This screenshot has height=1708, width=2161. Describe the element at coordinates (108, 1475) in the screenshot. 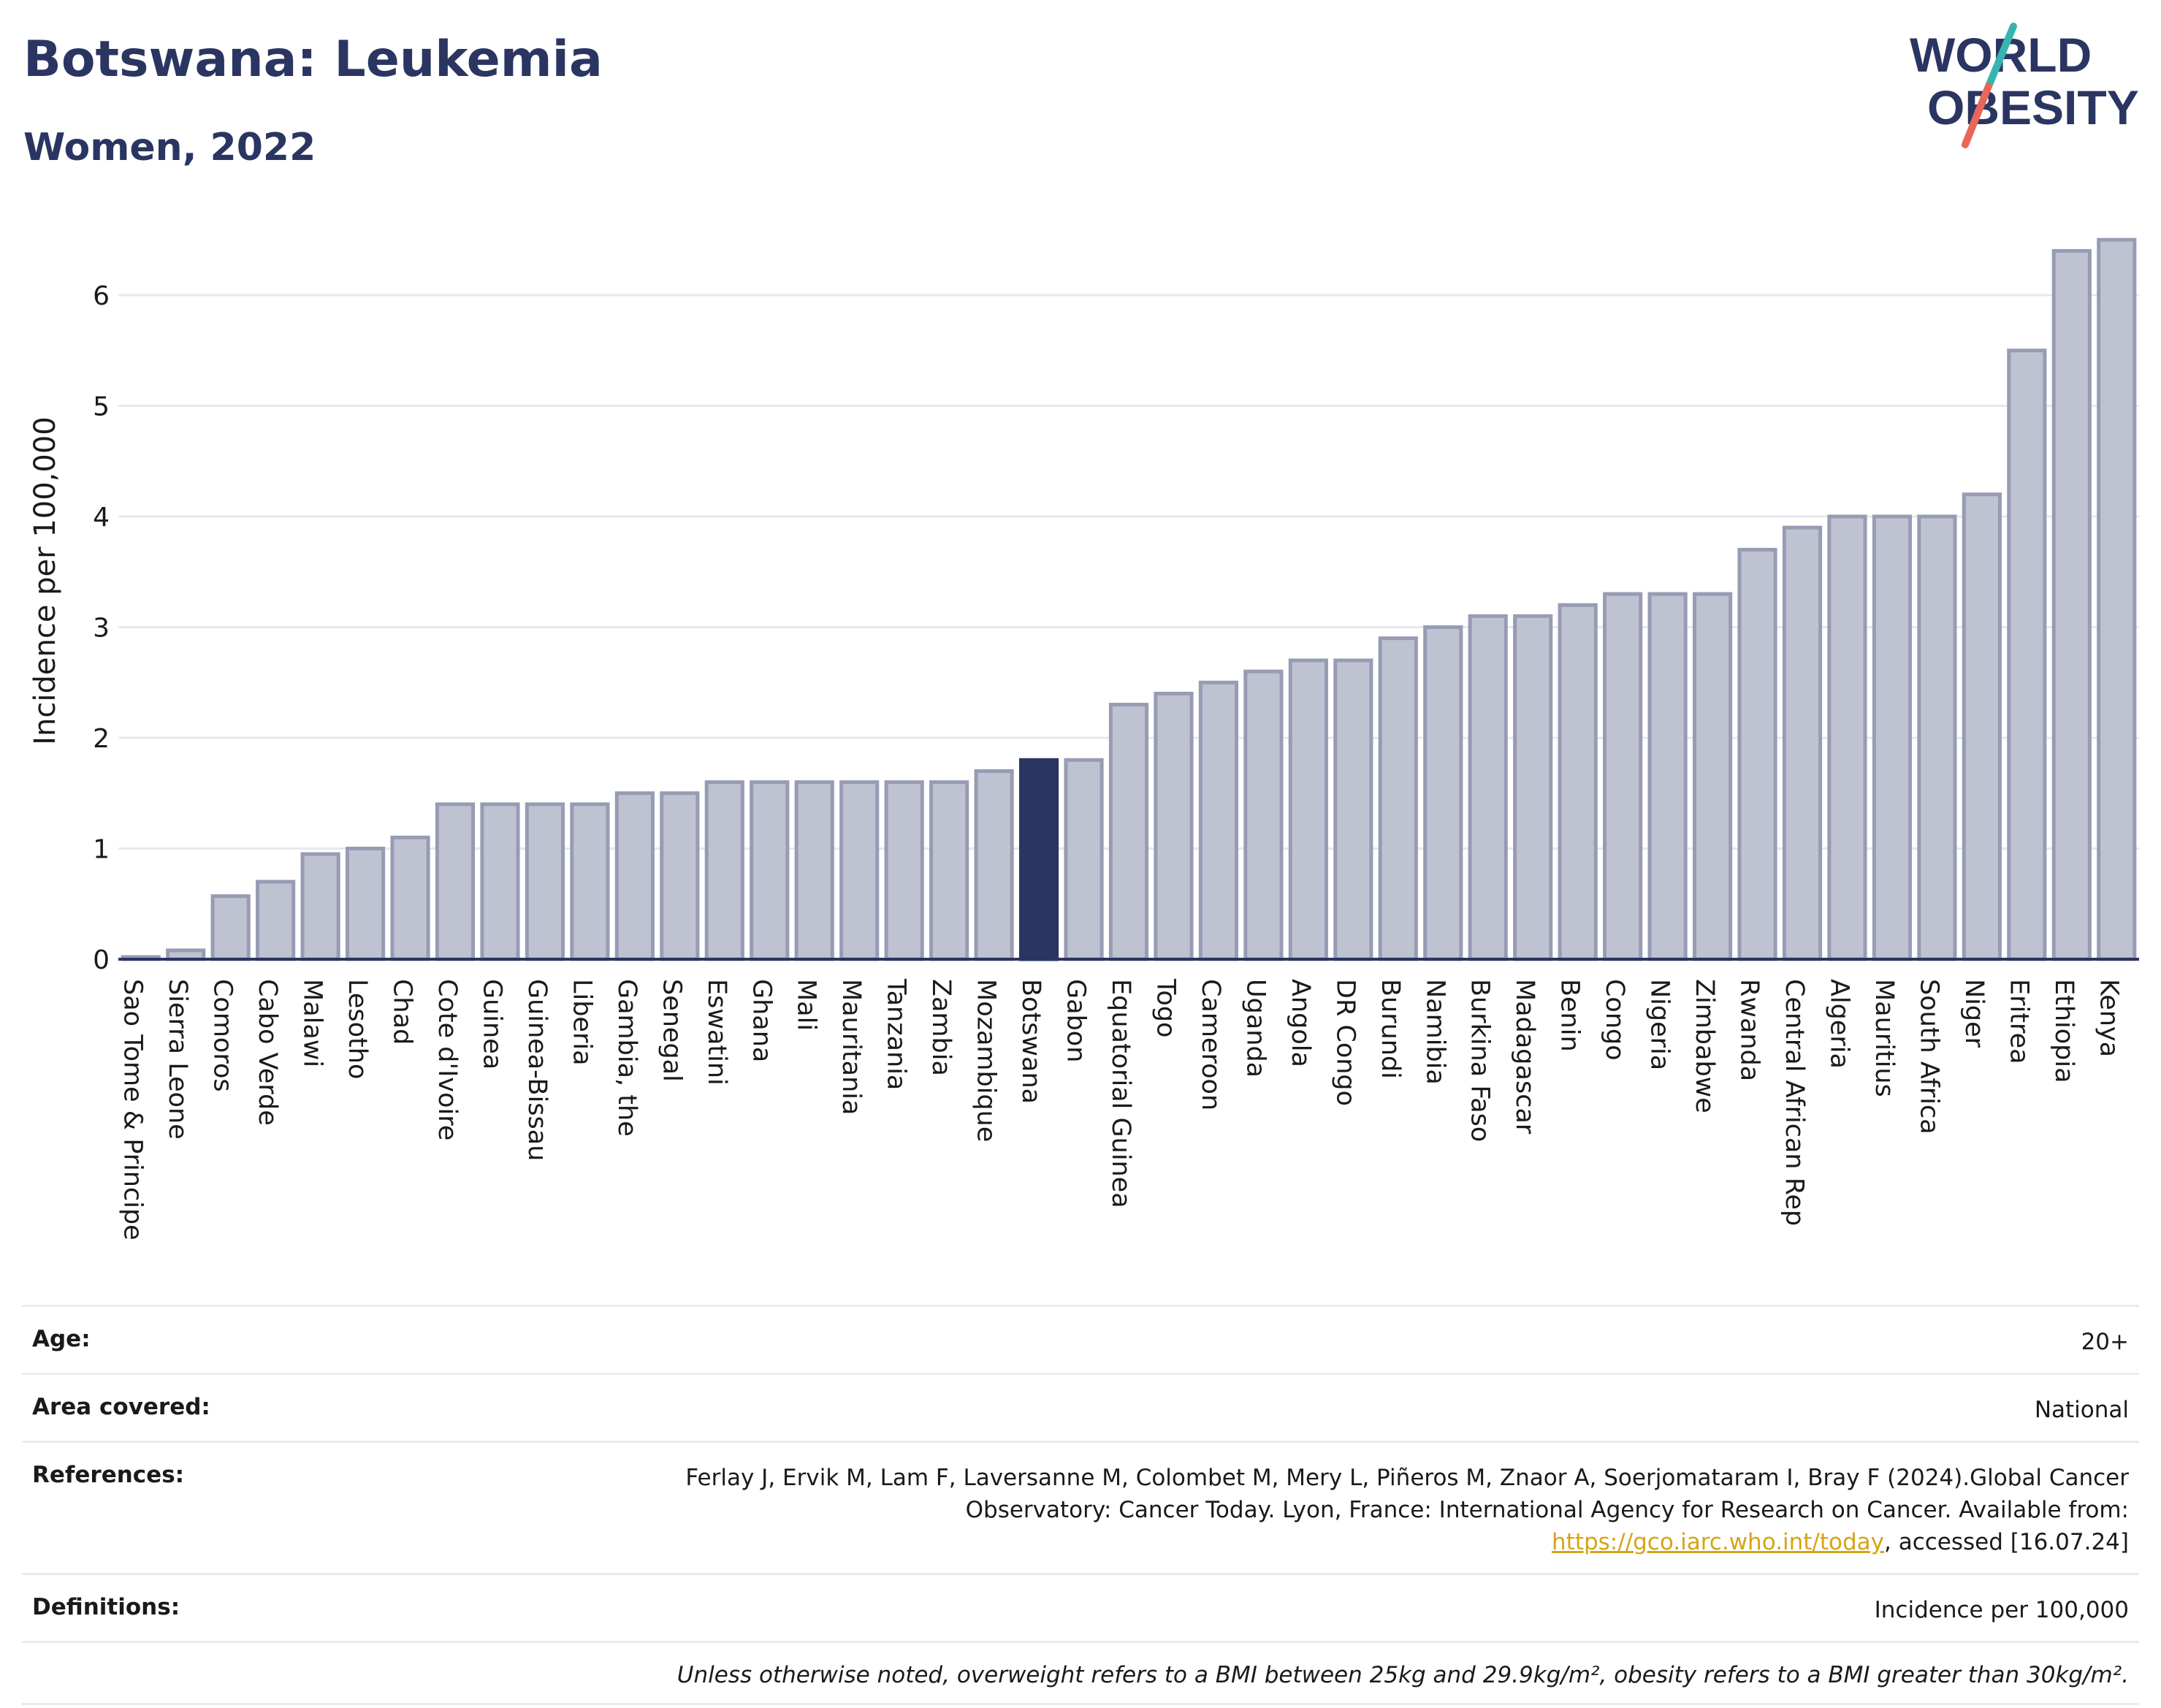

I see `references-label: References:` at that location.